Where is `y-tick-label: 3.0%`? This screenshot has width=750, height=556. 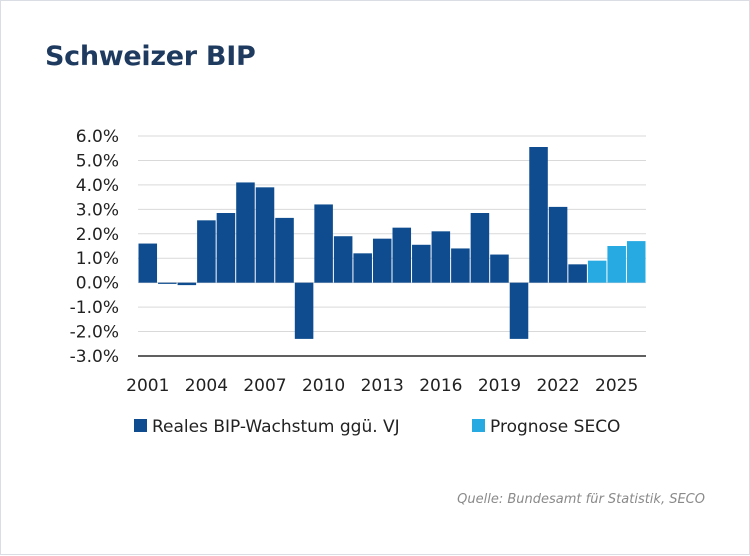
y-tick-label: 3.0% is located at coordinates (97, 210).